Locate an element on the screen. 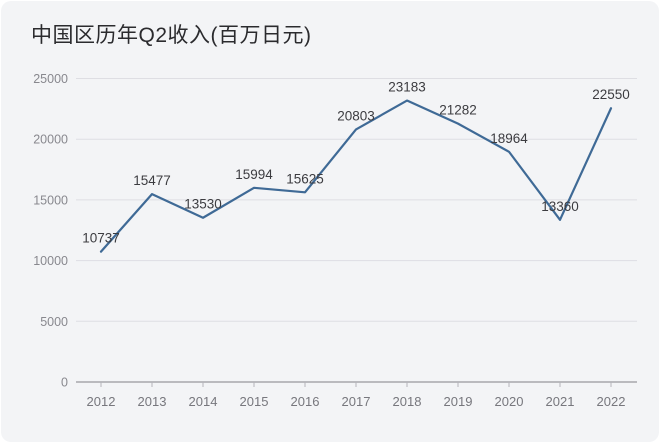 The height and width of the screenshot is (444, 660). y-axis-tick-label: 20000 is located at coordinates (50, 140).